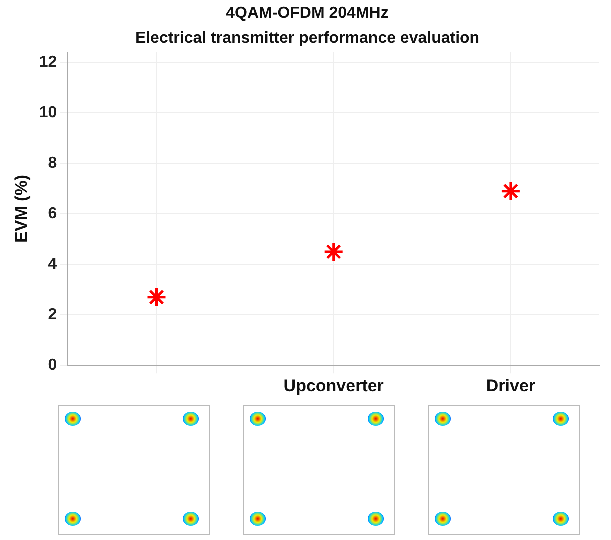 This screenshot has height=540, width=611. What do you see at coordinates (511, 386) in the screenshot?
I see `x-tick-label: Driver` at bounding box center [511, 386].